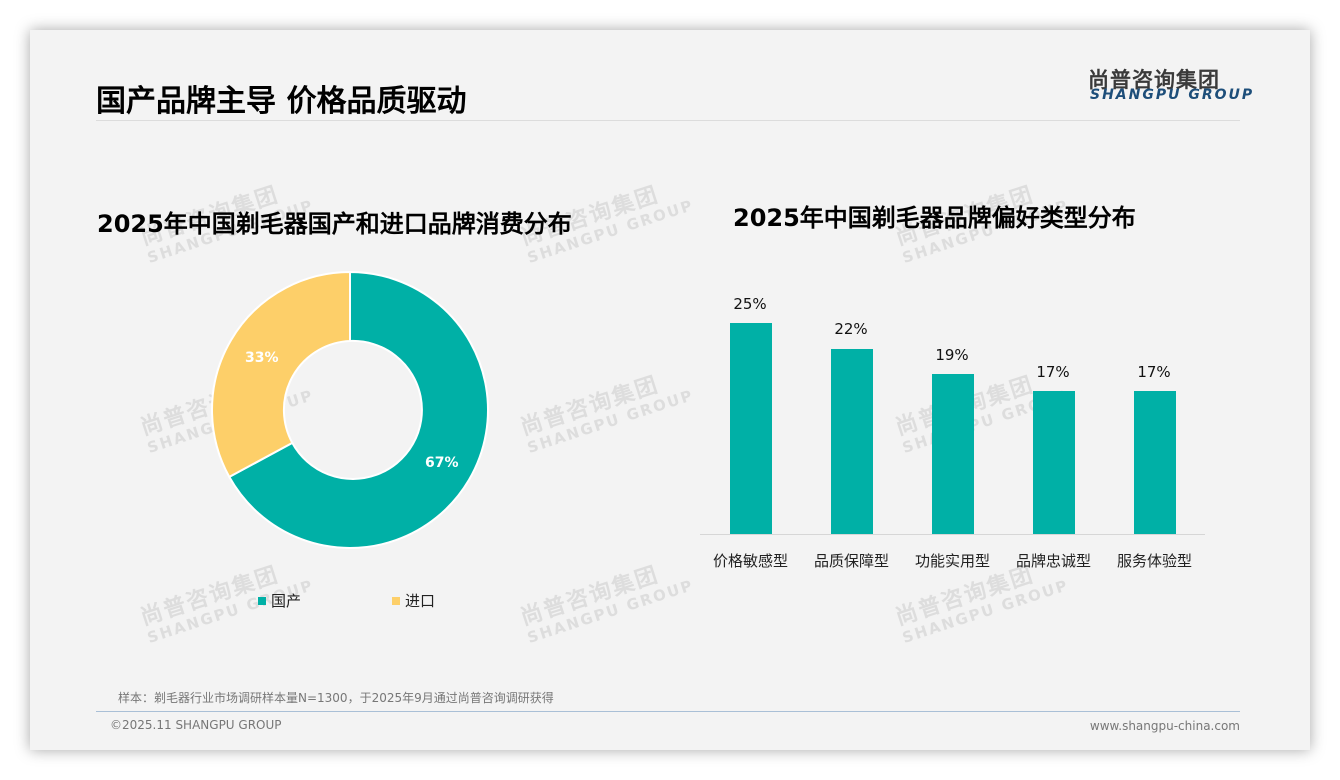 The width and height of the screenshot is (1340, 780). I want to click on x-axis-line, so click(952, 534).